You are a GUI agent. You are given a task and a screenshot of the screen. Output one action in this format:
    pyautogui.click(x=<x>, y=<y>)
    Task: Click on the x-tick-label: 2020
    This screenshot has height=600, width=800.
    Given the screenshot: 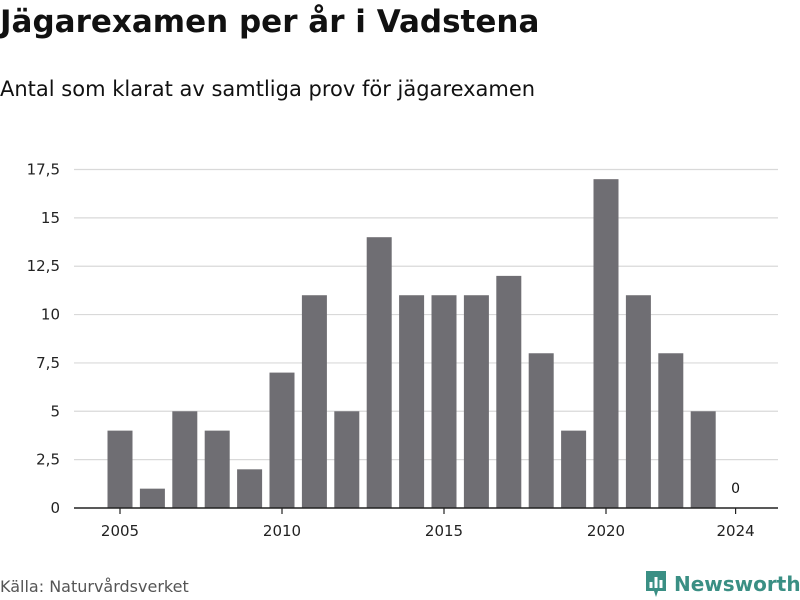 What is the action you would take?
    pyautogui.click(x=606, y=531)
    